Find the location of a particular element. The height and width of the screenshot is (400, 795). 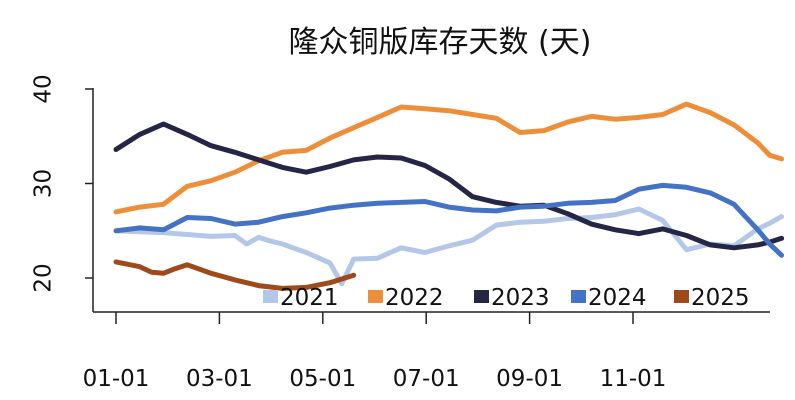

x-tick-label: 11-01 is located at coordinates (633, 379).